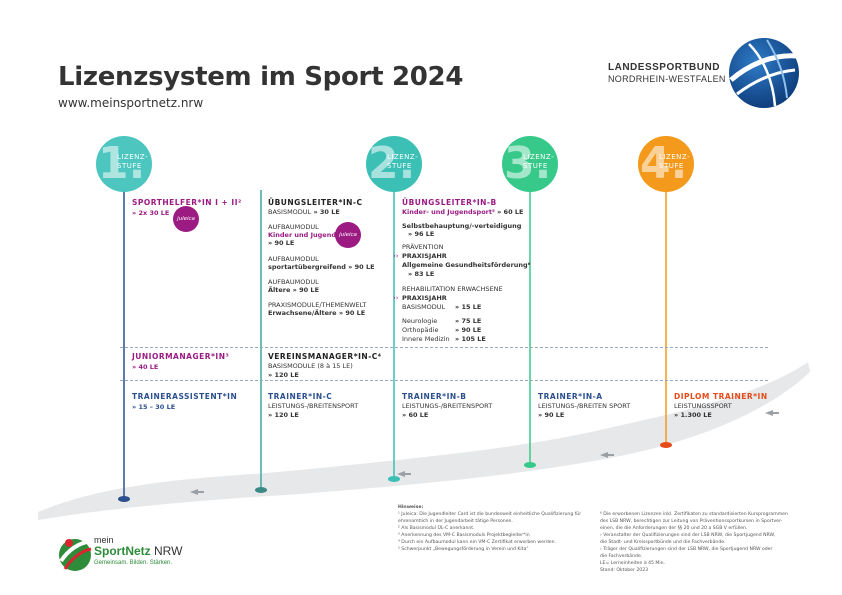 The image size is (842, 595). Describe the element at coordinates (415, 415) in the screenshot. I see `trainer-b-le: » 60 LE` at that location.